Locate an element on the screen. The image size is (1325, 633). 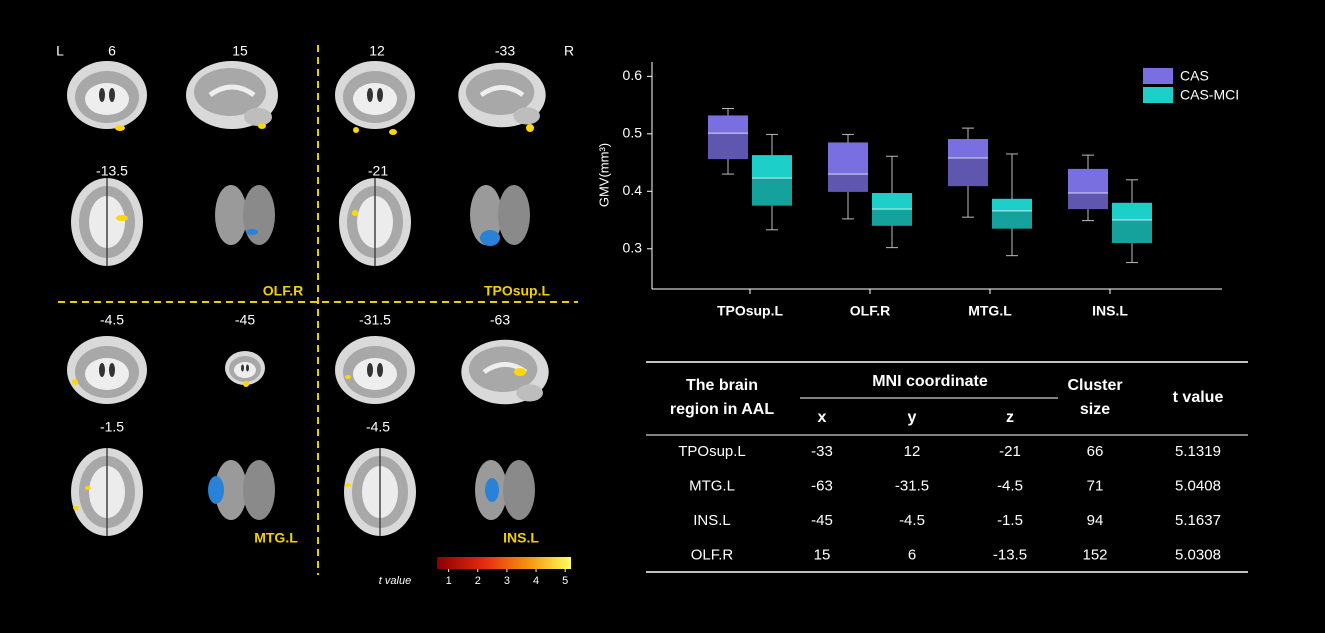
region-label: MTG.L is located at coordinates (276, 538).